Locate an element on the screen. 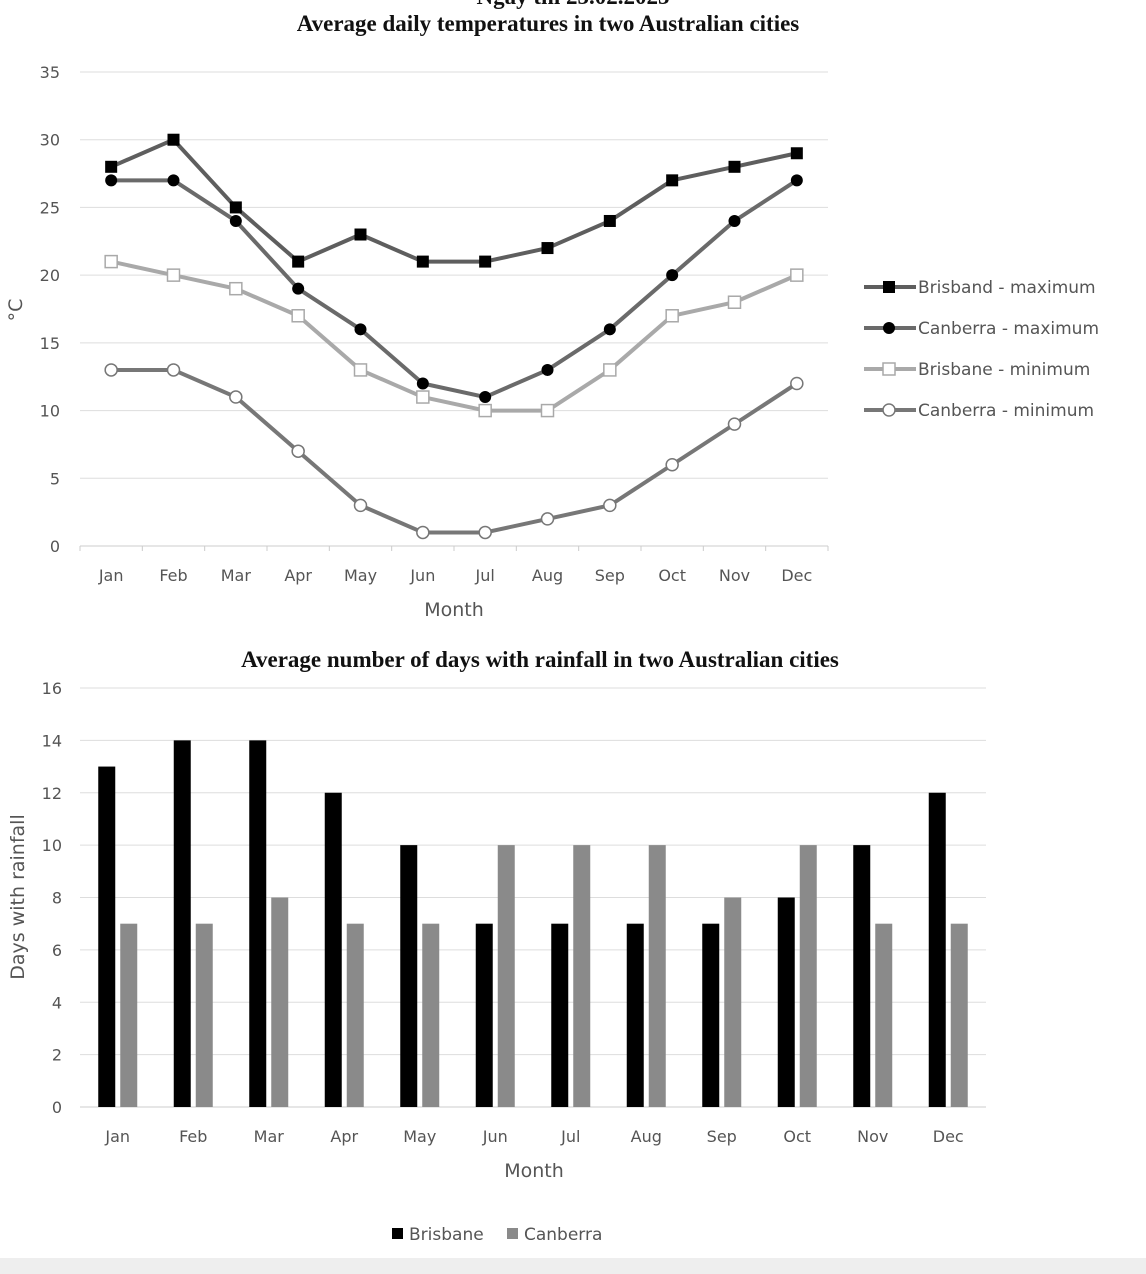  y-tick-label: 16 is located at coordinates (52, 688).